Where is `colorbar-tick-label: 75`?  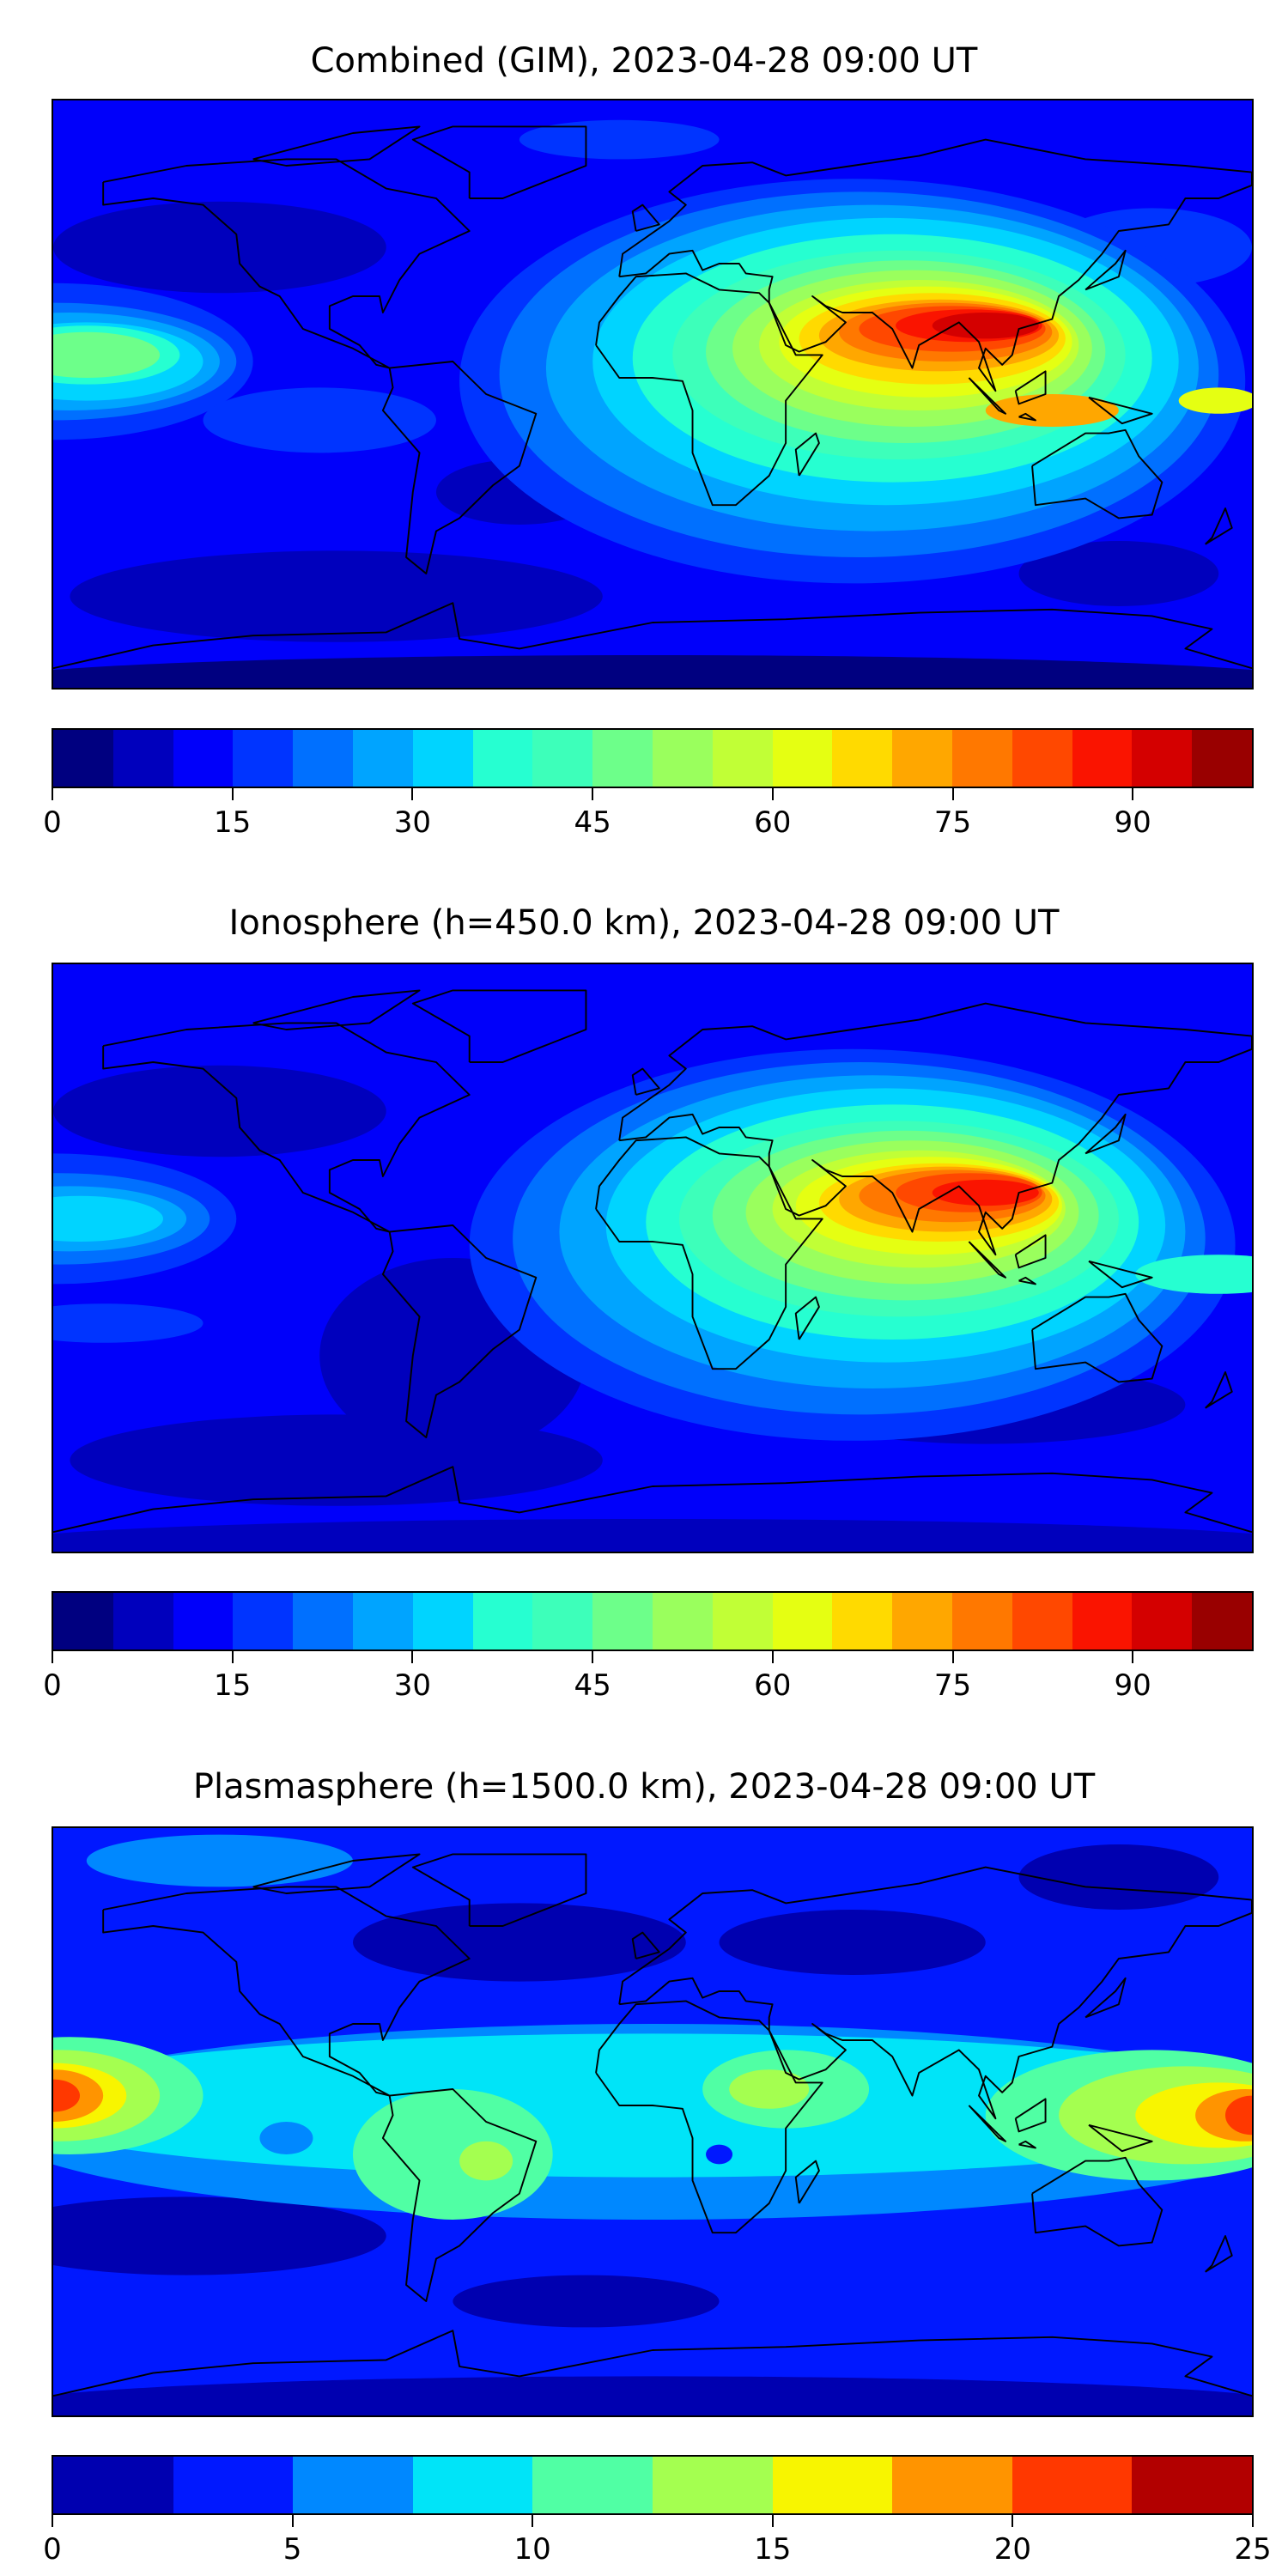
colorbar-tick-label: 75 is located at coordinates (952, 1686).